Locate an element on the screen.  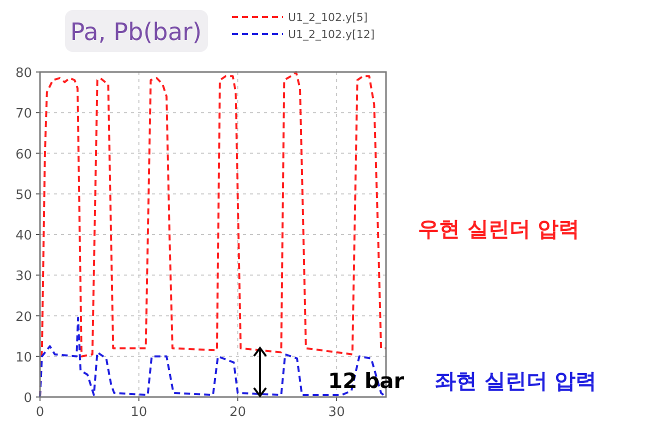
y-tick-label: 40 is located at coordinates (23, 236).